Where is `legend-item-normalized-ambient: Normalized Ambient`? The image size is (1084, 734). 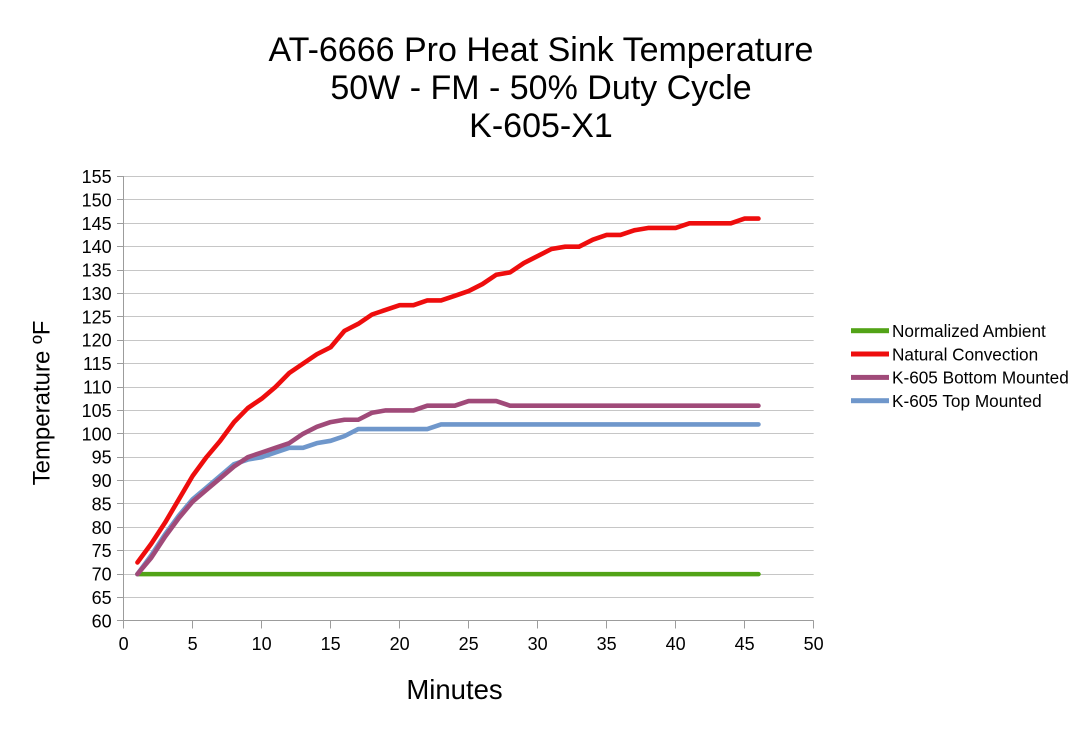 legend-item-normalized-ambient: Normalized Ambient is located at coordinates (948, 331).